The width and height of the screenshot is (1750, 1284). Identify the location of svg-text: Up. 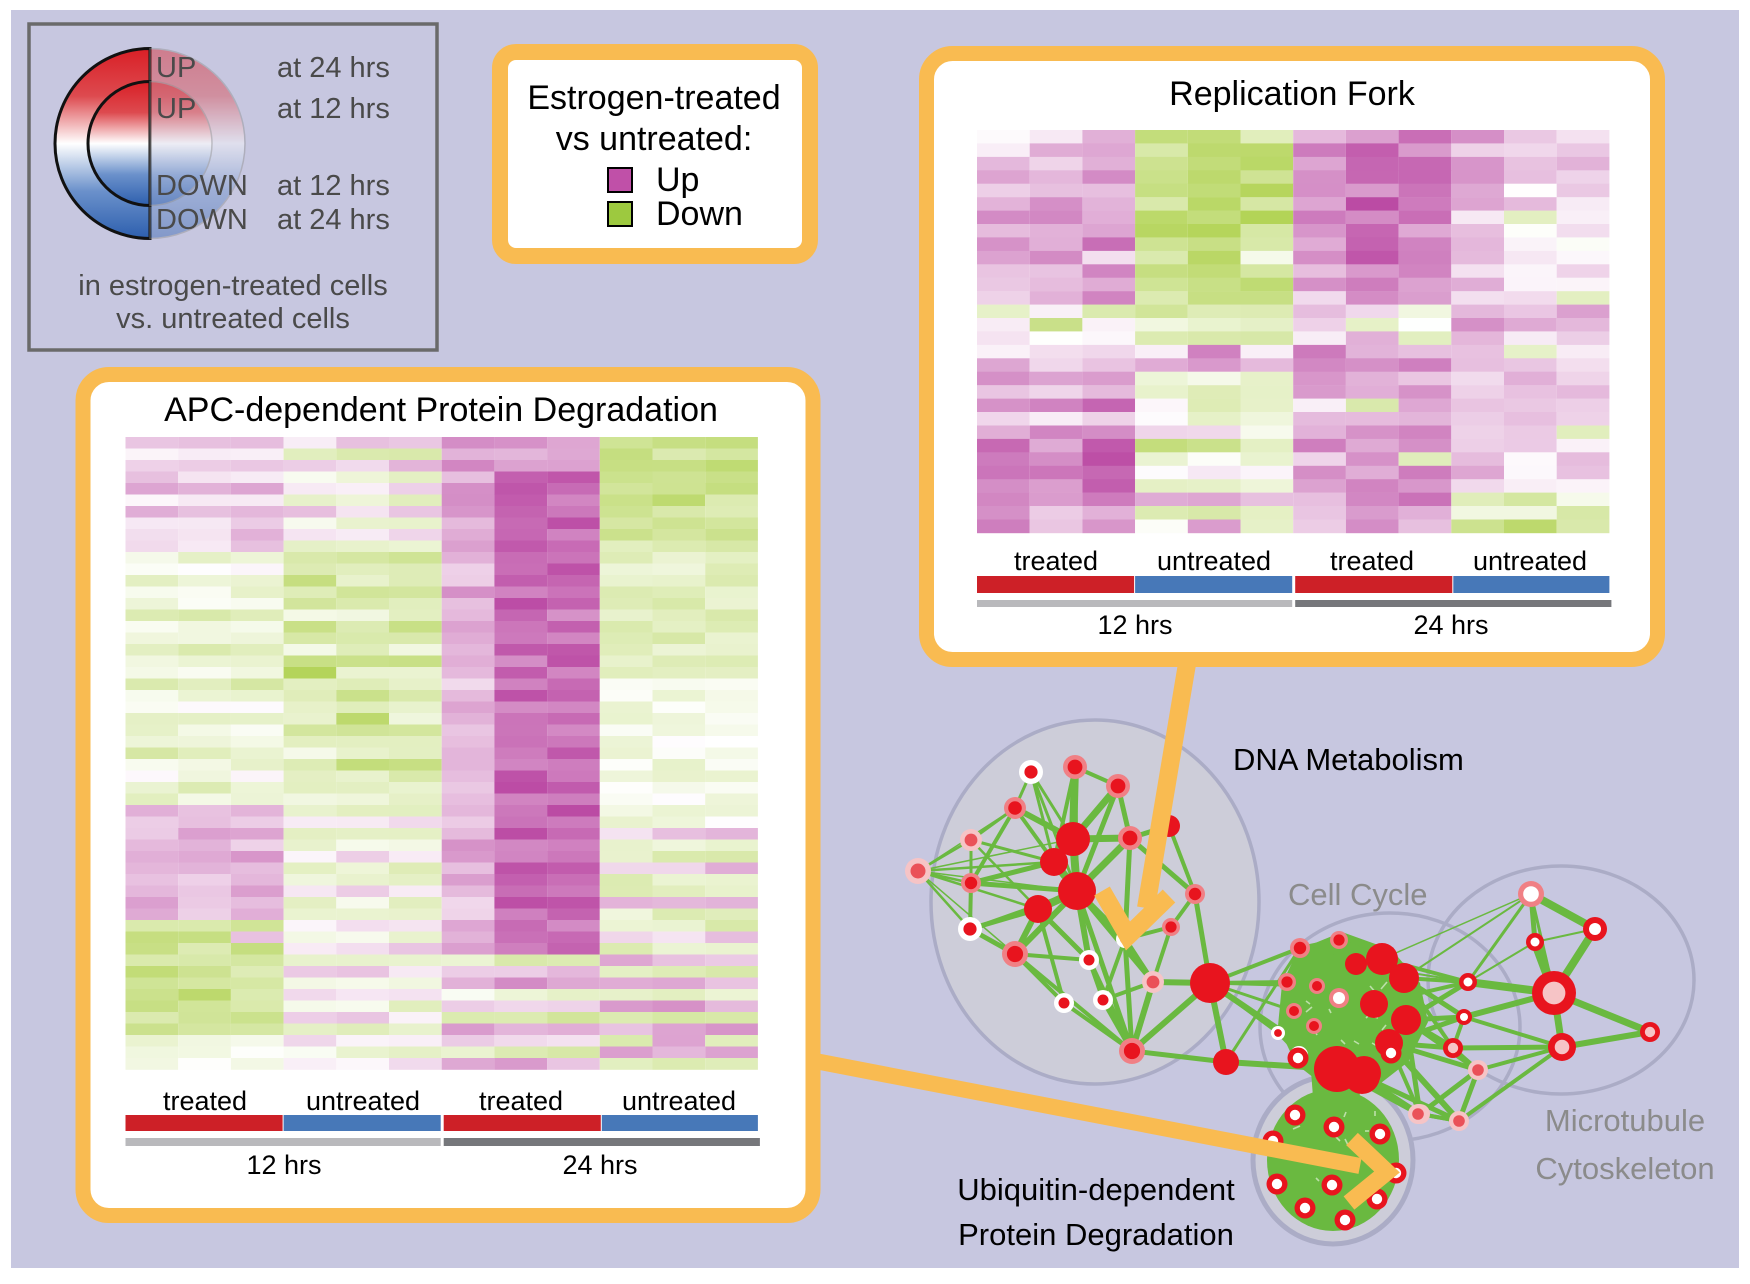
(677, 180).